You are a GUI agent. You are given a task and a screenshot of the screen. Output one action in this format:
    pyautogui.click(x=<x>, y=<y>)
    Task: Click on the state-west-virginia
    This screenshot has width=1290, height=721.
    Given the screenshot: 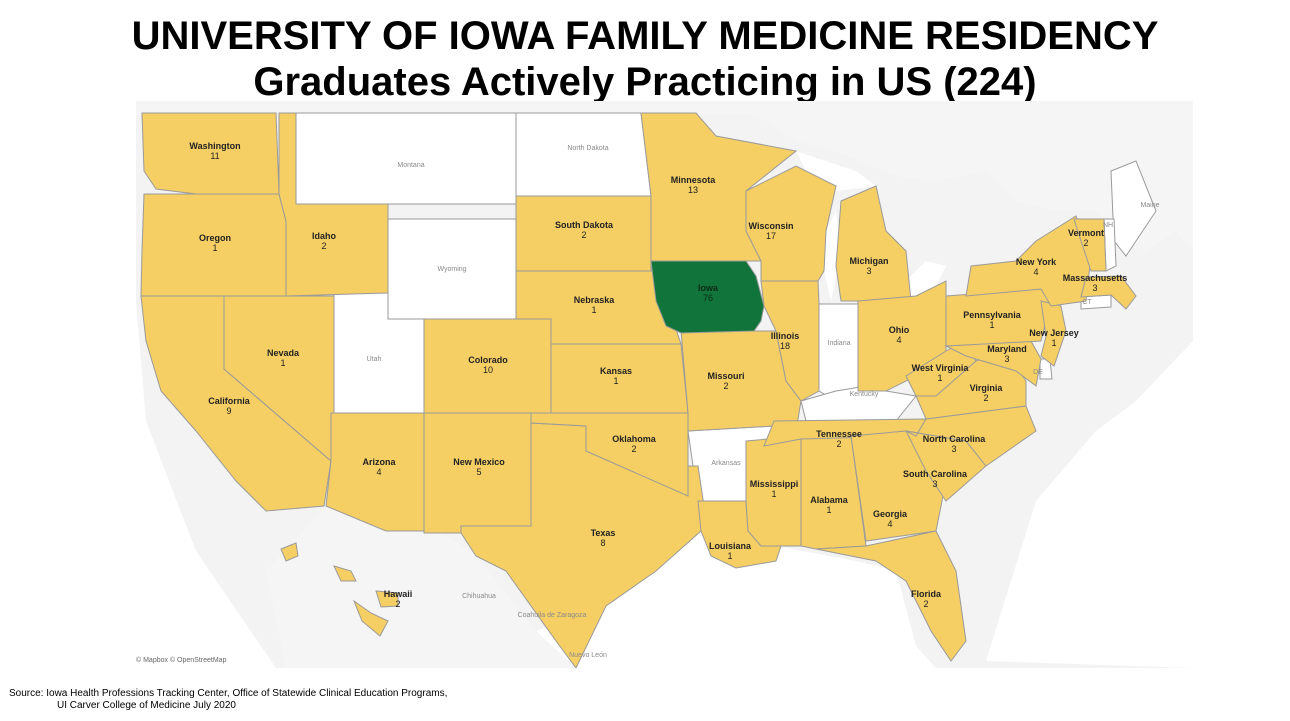 What is the action you would take?
    pyautogui.click(x=941, y=368)
    